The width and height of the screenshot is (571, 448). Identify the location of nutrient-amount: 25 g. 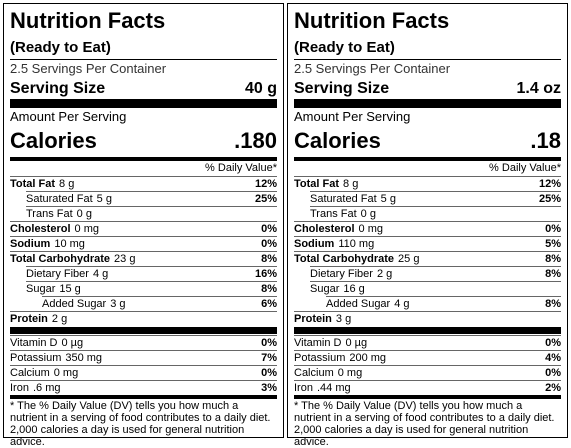
(409, 259).